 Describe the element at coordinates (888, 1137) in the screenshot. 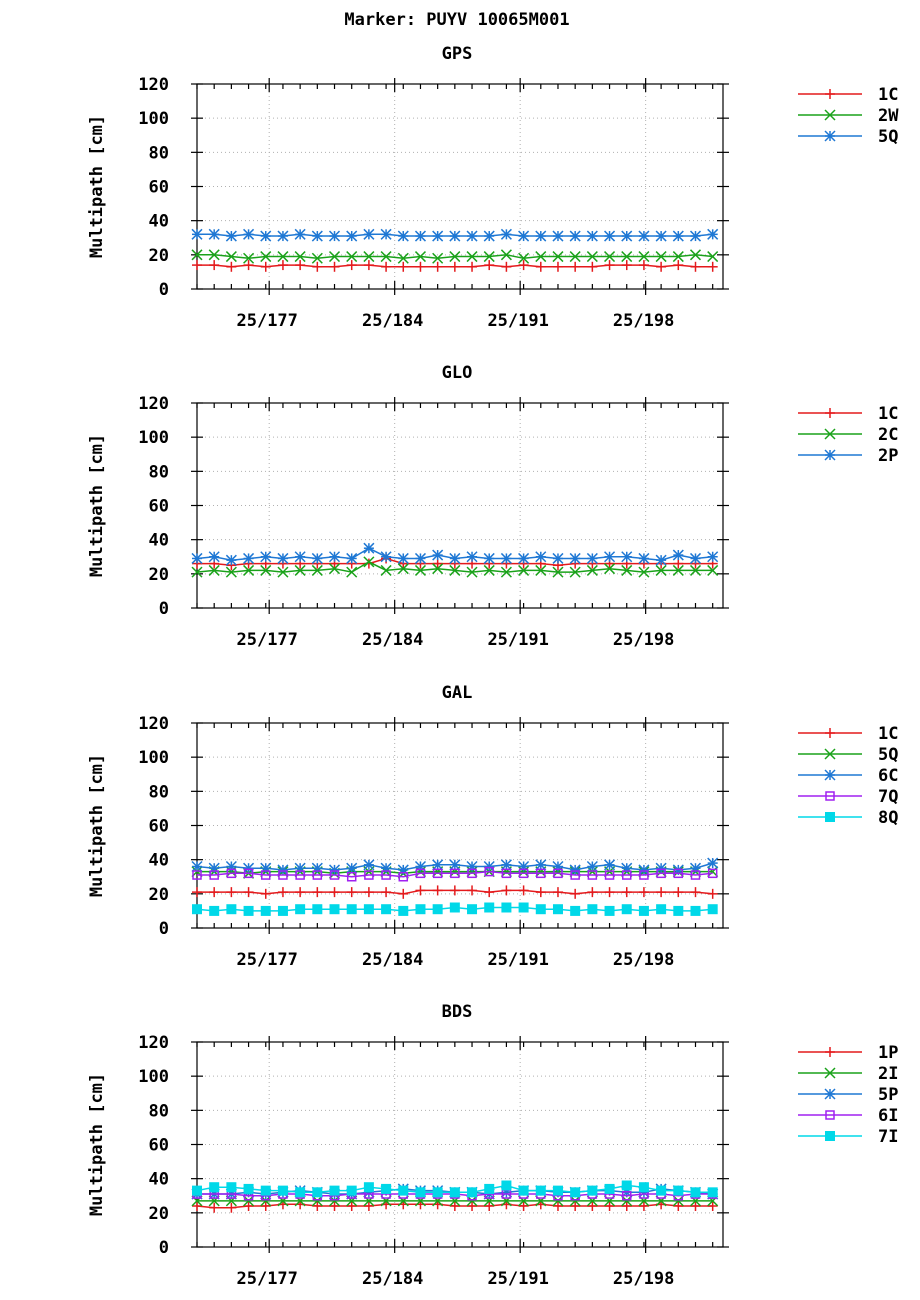

I see `legend-label: 7I` at that location.